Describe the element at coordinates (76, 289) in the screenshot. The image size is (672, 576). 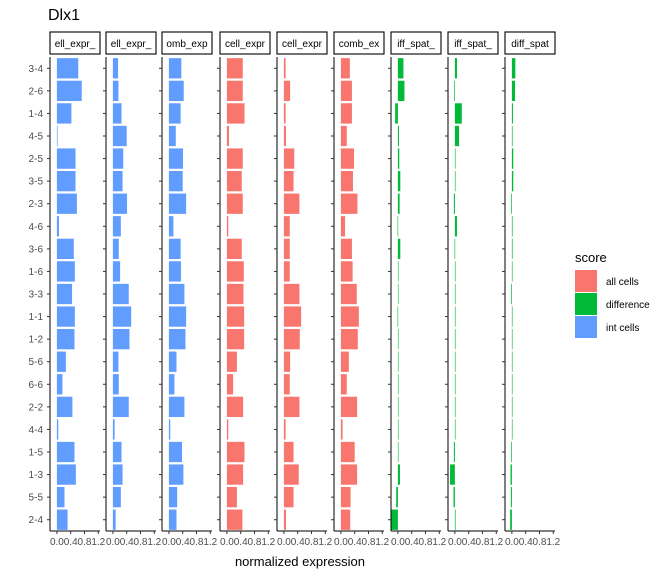
I see `facet-panel: ell_expr_ 0.0 0.4 0.8 1.2` at that location.